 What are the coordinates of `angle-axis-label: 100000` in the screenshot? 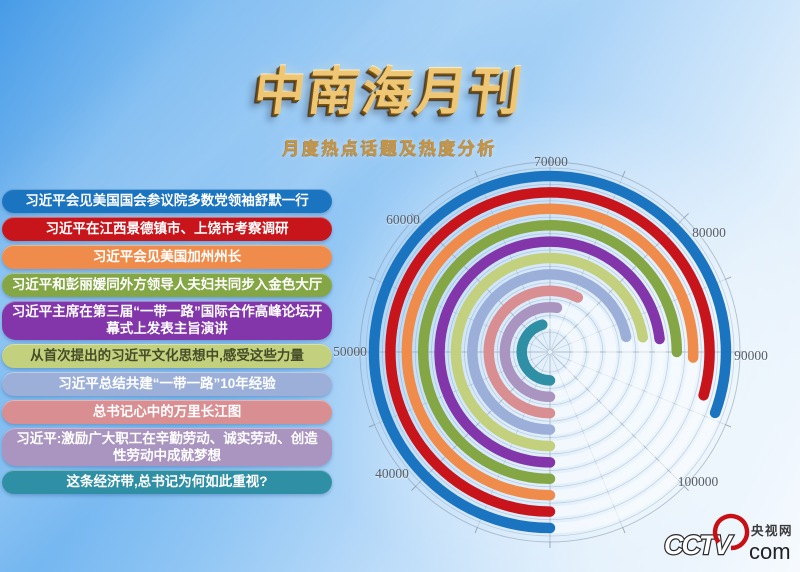 It's located at (698, 481).